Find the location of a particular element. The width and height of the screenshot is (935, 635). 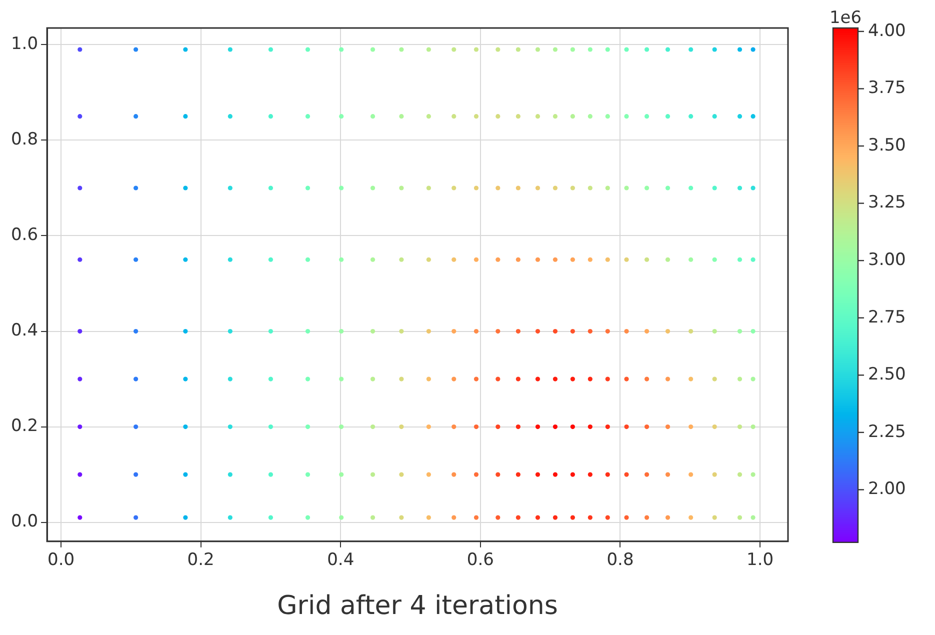

color-bar-label: 3.75 is located at coordinates (887, 88).